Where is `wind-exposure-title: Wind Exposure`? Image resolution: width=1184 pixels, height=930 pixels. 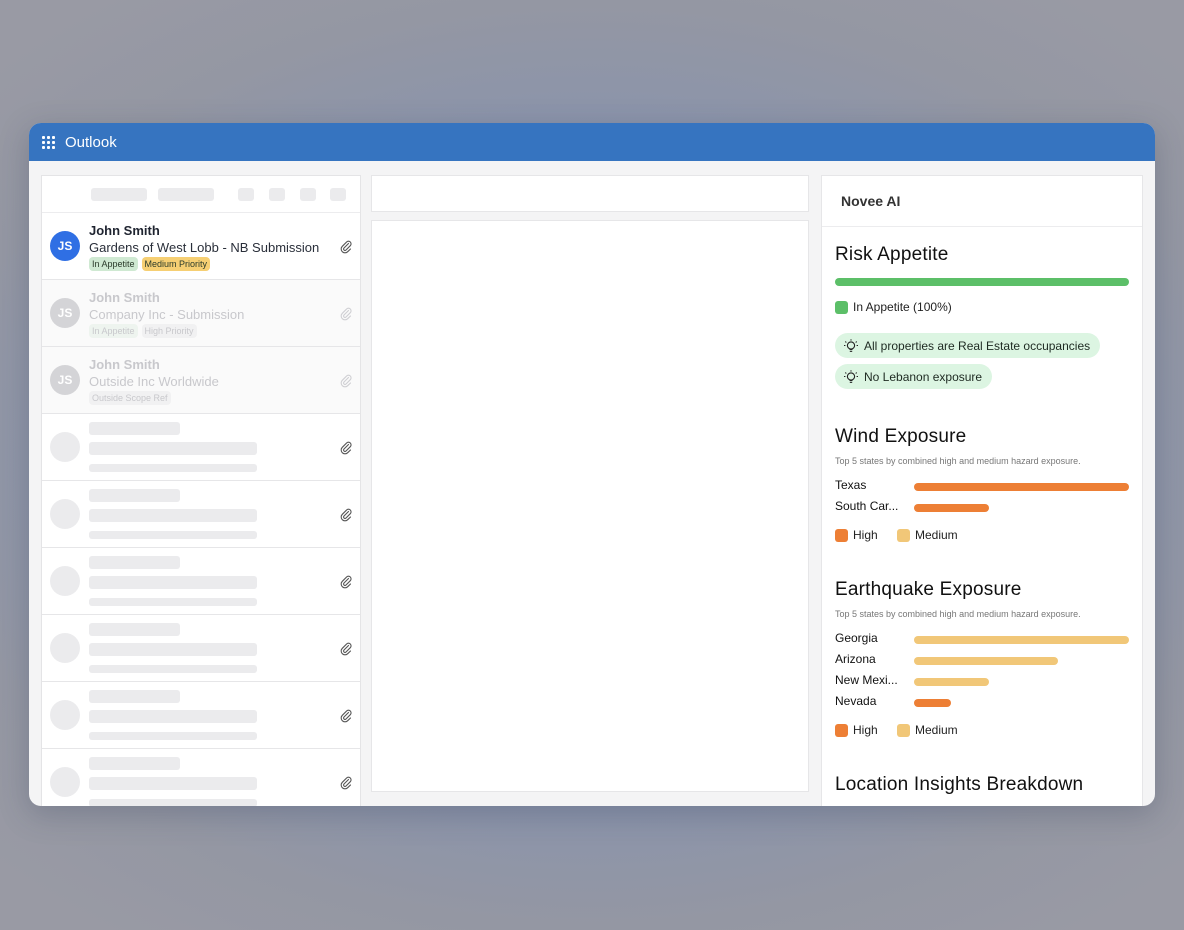
wind-exposure-title: Wind Exposure is located at coordinates (901, 436).